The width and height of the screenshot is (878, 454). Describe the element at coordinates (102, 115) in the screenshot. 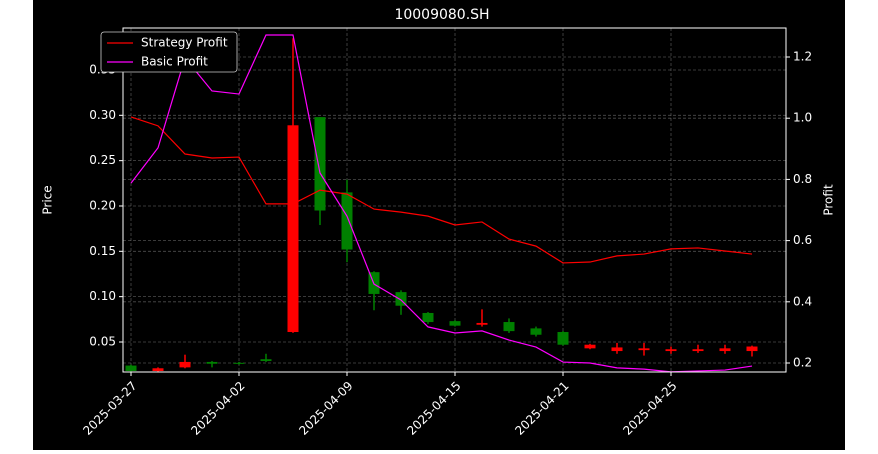

I see `y-tick-label: 0.30` at that location.